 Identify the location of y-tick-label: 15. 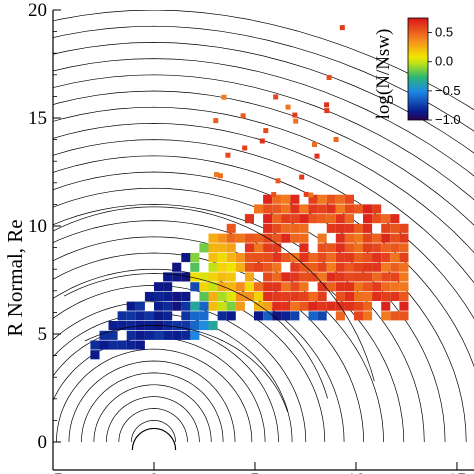
(37, 118).